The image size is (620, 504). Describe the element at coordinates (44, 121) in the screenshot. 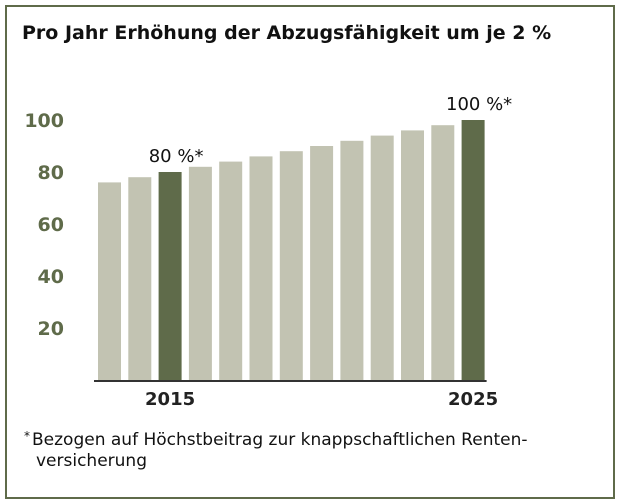

I see `y-tick-label-100: 100` at that location.